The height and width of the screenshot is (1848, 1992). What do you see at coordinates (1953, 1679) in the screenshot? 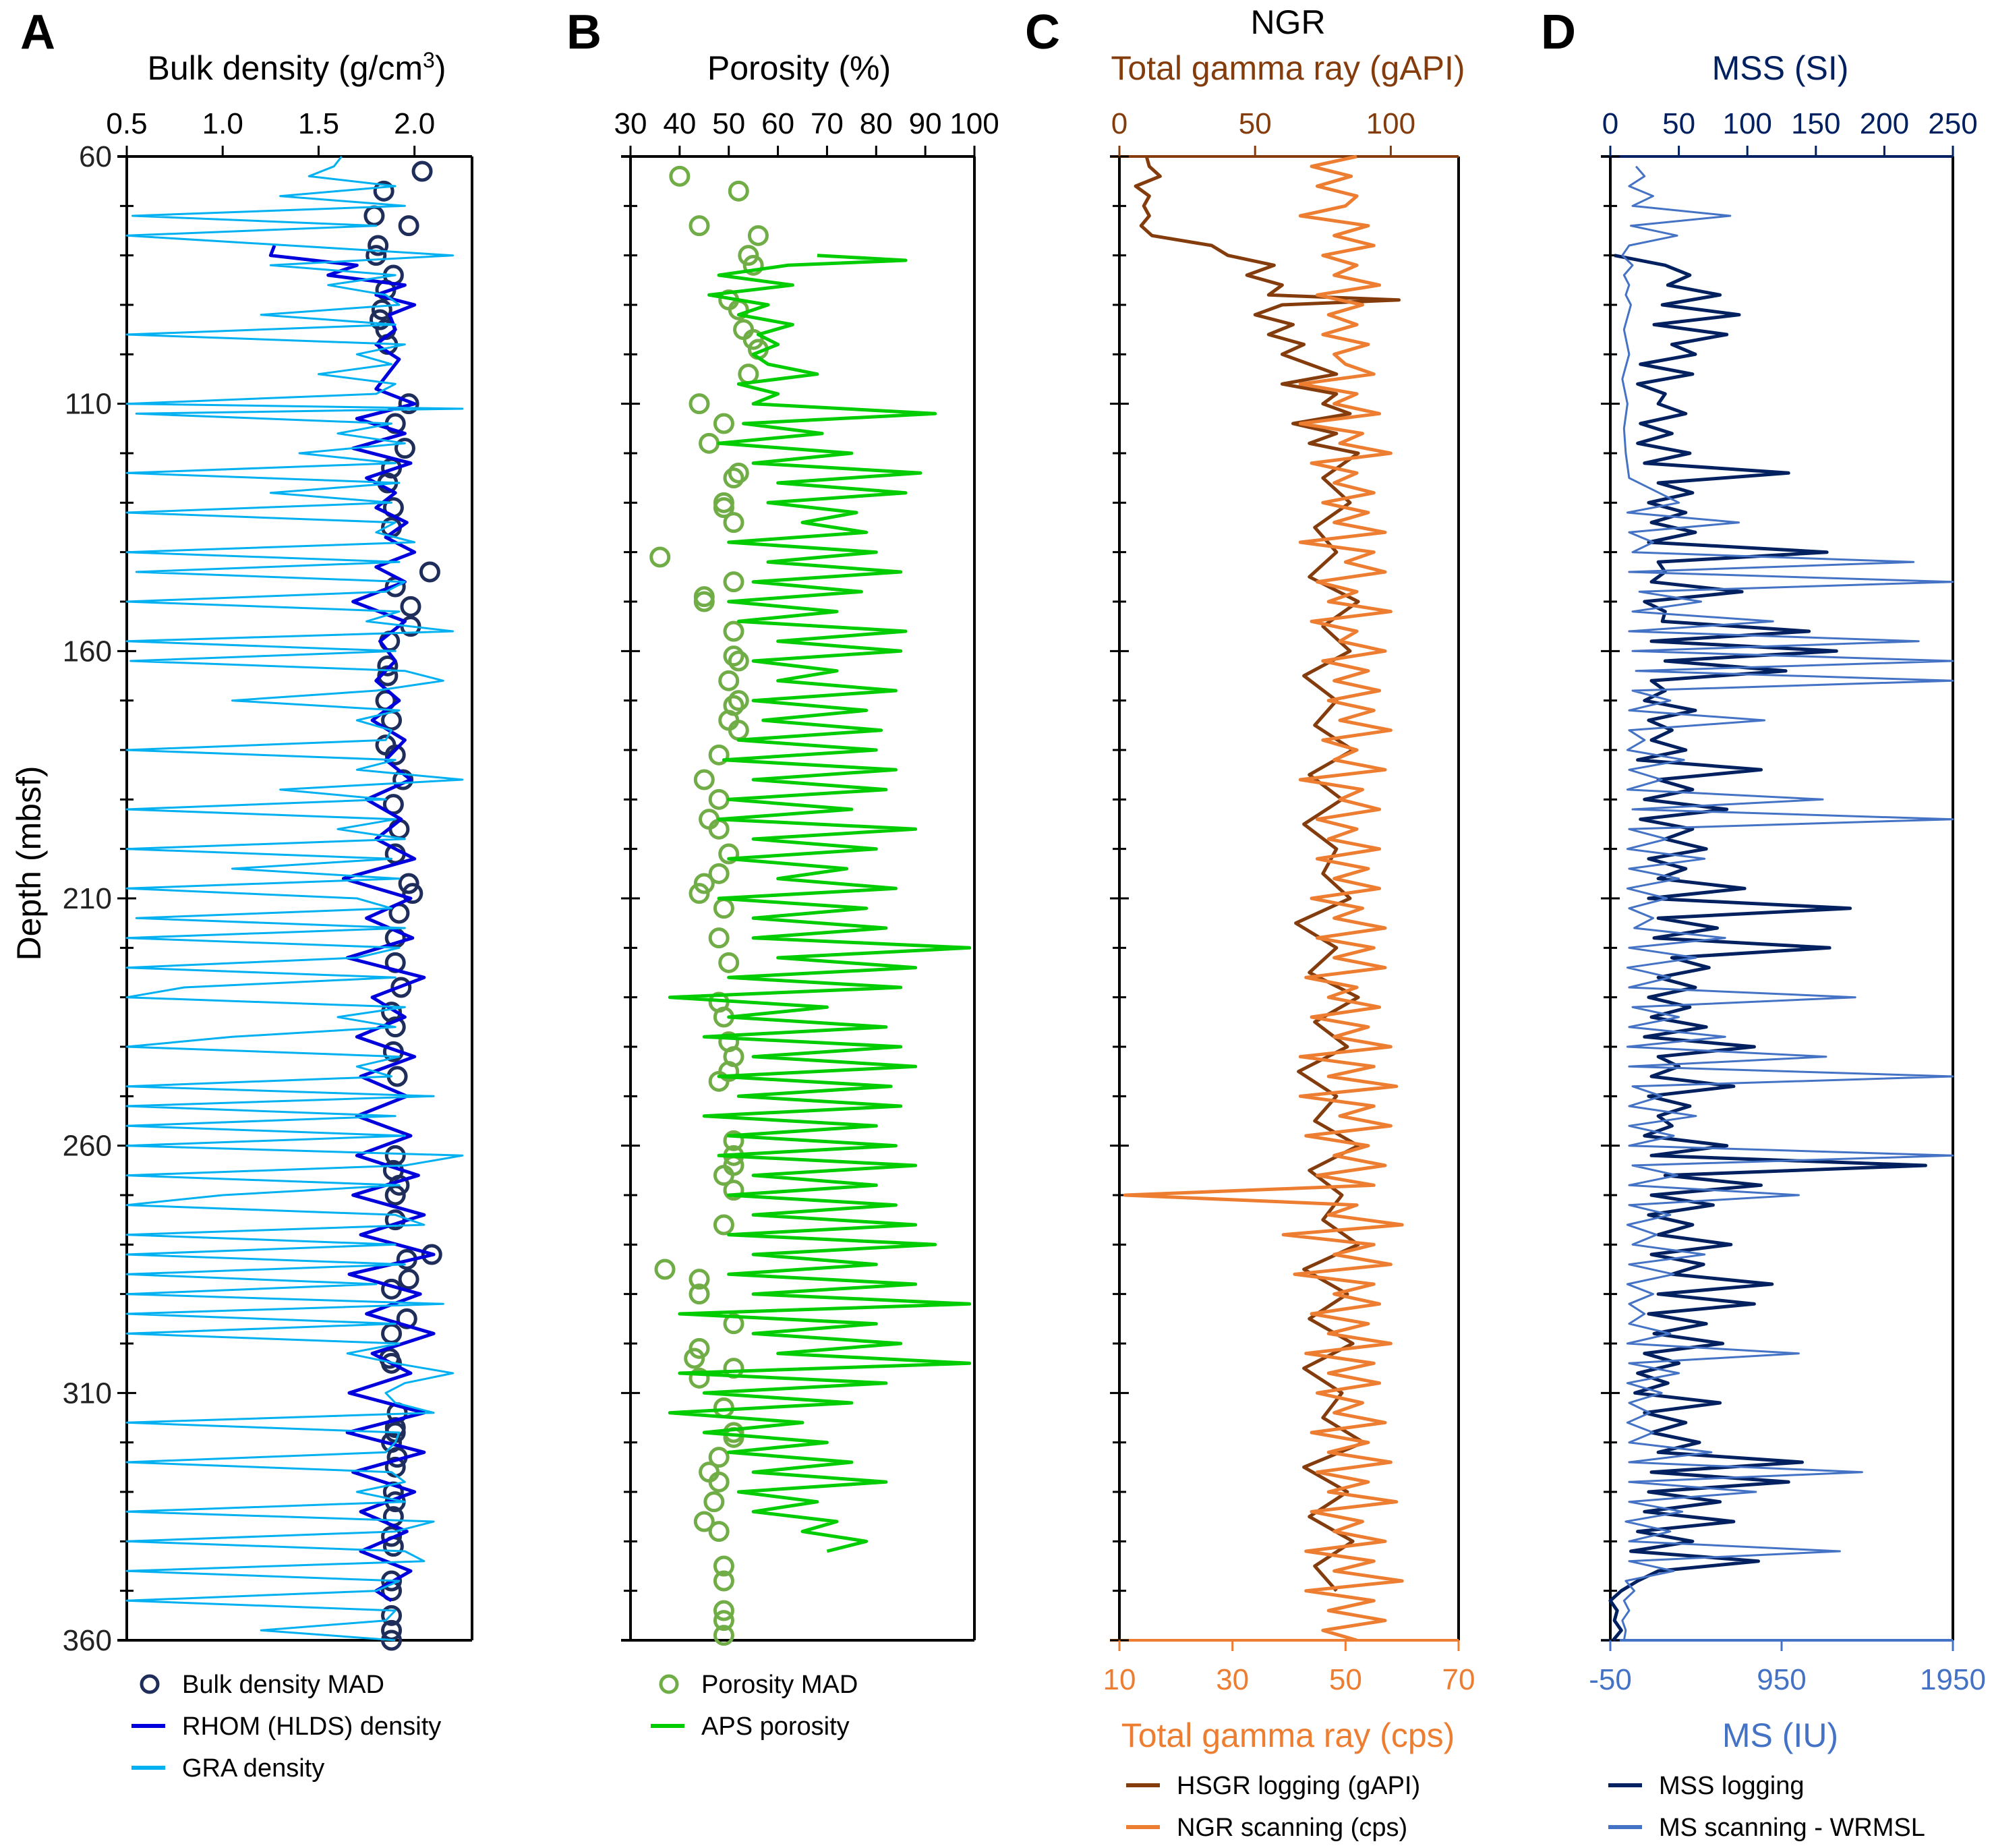
I see `bottom-axis-tick-label: 1950` at bounding box center [1953, 1679].